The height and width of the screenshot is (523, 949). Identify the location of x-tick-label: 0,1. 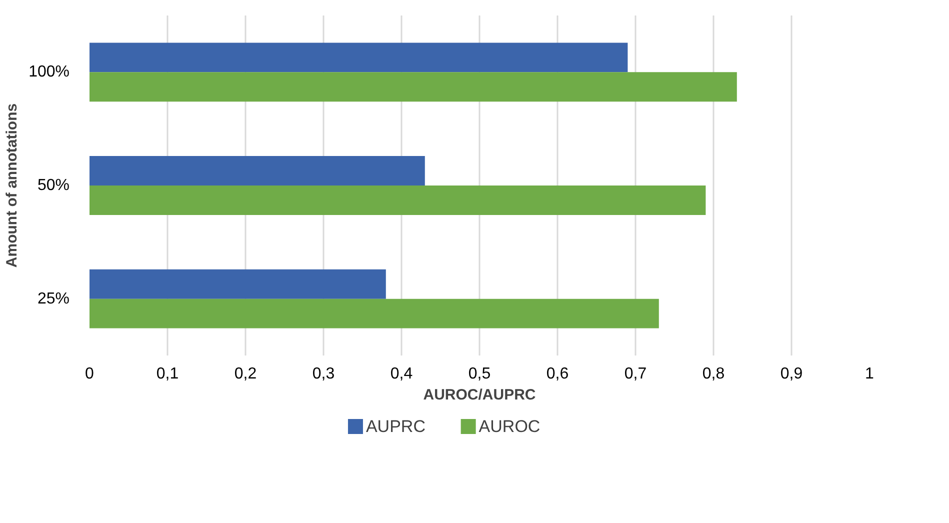
(167, 374).